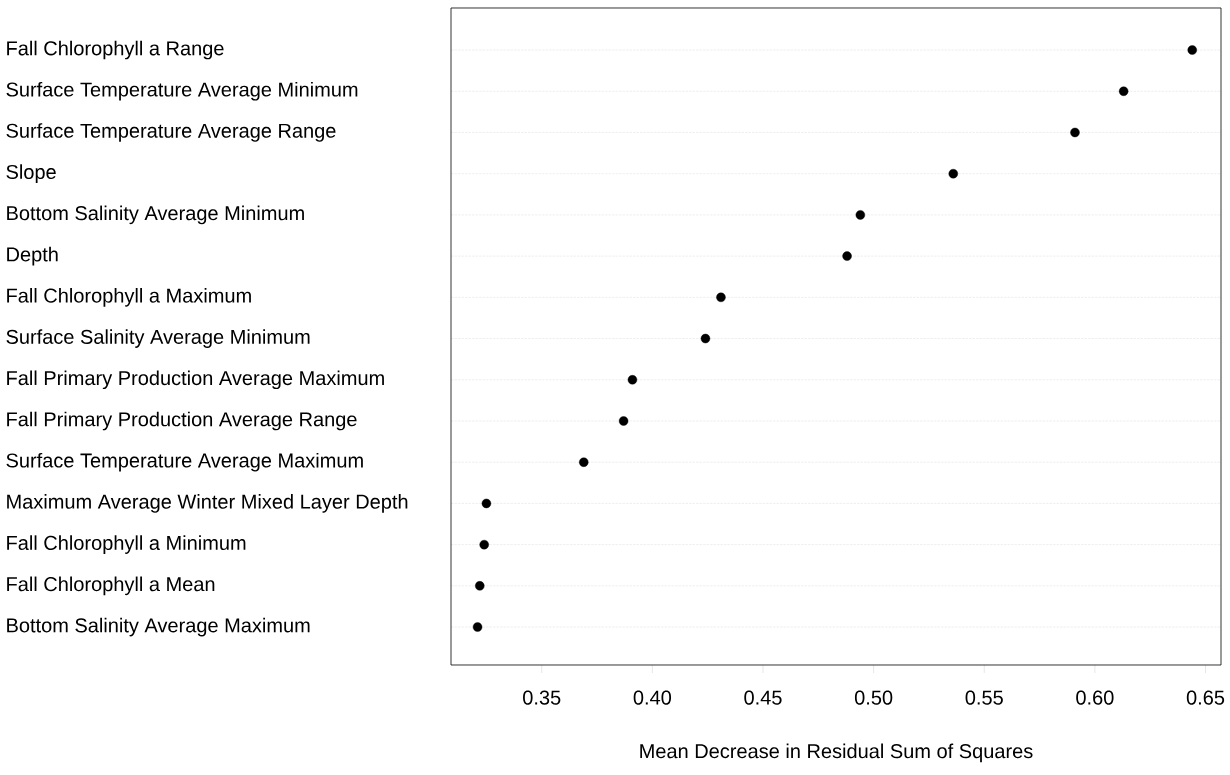  What do you see at coordinates (126, 544) in the screenshot?
I see `y-tick-label: Fall Chlorophyll a Minimum` at bounding box center [126, 544].